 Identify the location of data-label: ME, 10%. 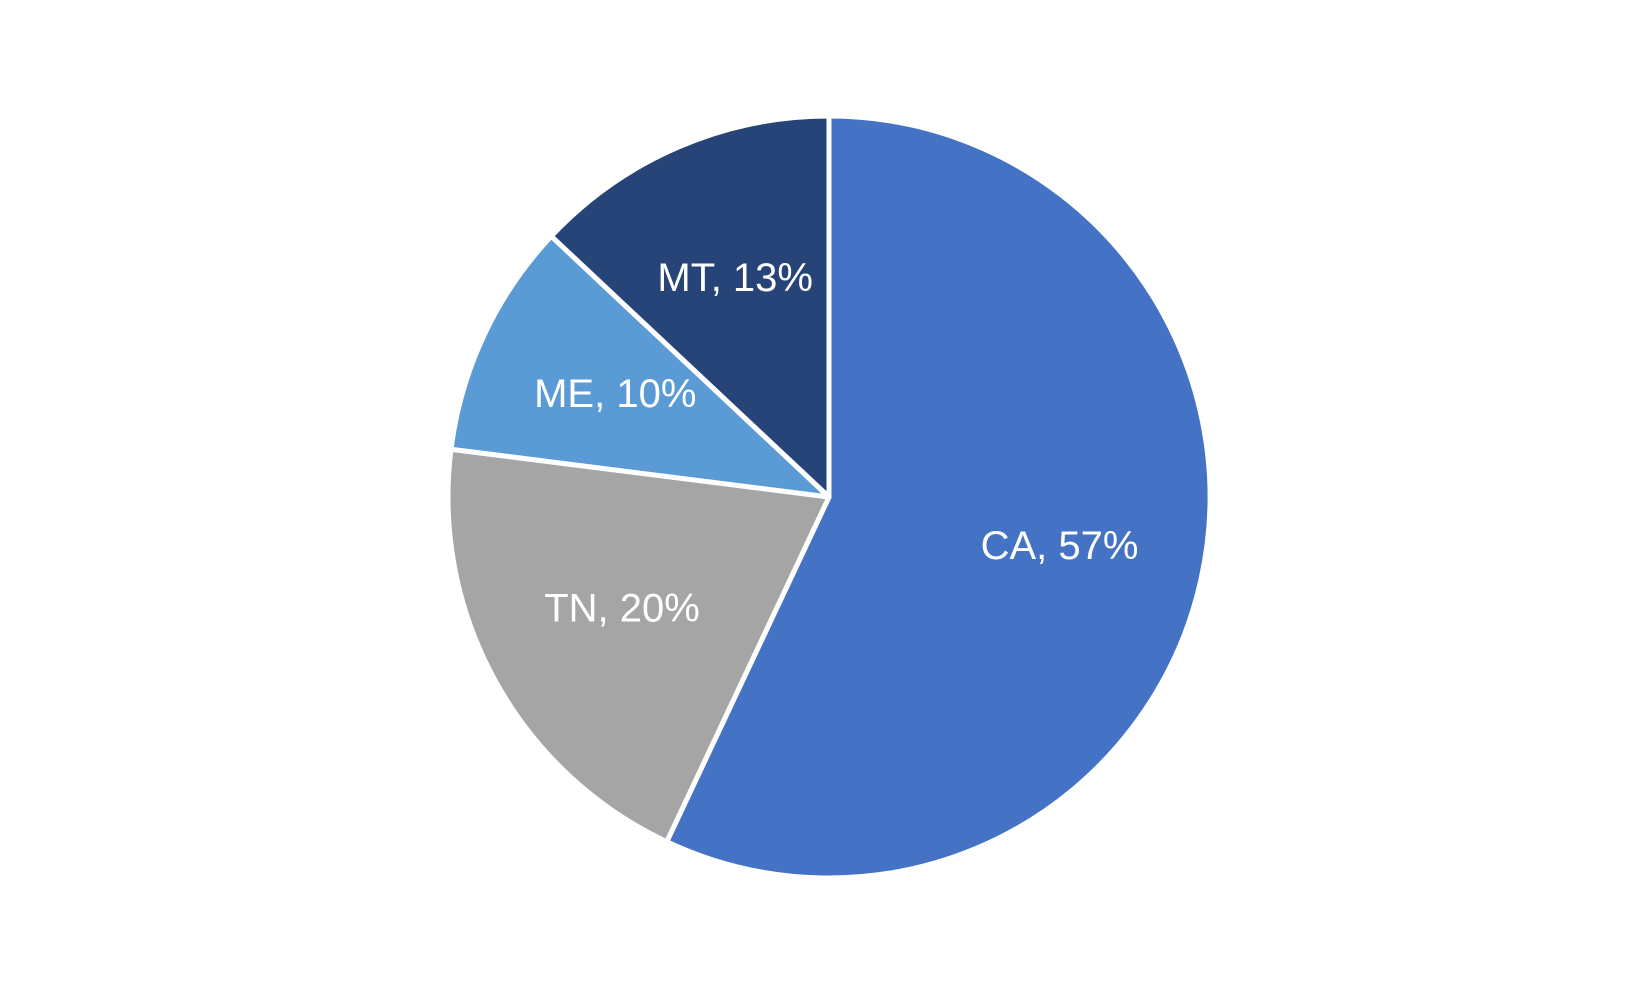
(615, 394).